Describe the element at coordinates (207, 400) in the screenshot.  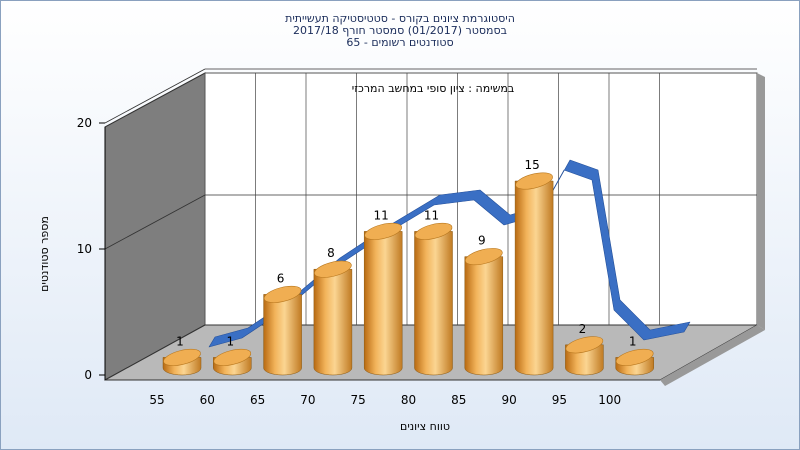
I see `x-tick-label: 60` at that location.